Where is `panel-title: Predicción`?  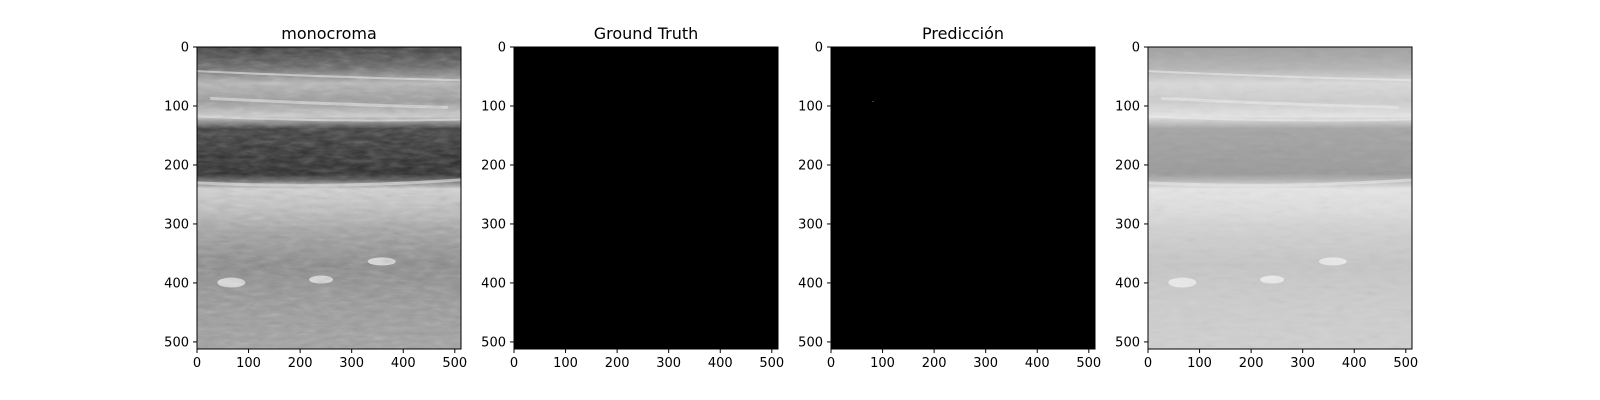
panel-title: Predicción is located at coordinates (963, 33).